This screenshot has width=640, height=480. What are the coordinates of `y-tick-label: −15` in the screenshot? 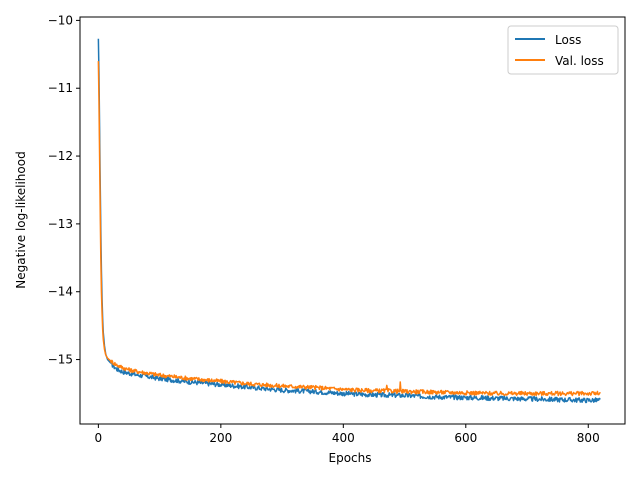 It's located at (60, 360).